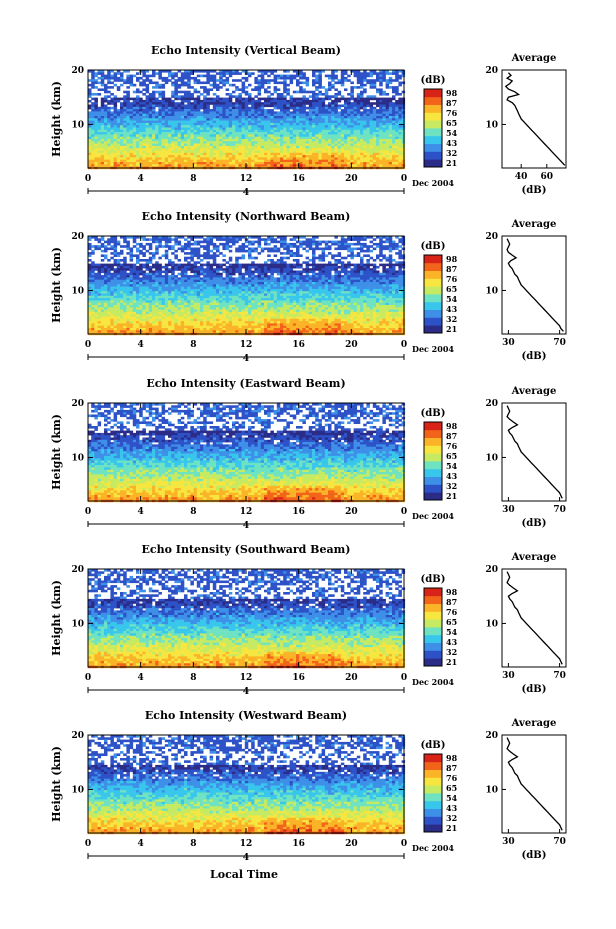 The height and width of the screenshot is (929, 616). What do you see at coordinates (452, 113) in the screenshot?
I see `colorbar-tick-label: 76` at bounding box center [452, 113].